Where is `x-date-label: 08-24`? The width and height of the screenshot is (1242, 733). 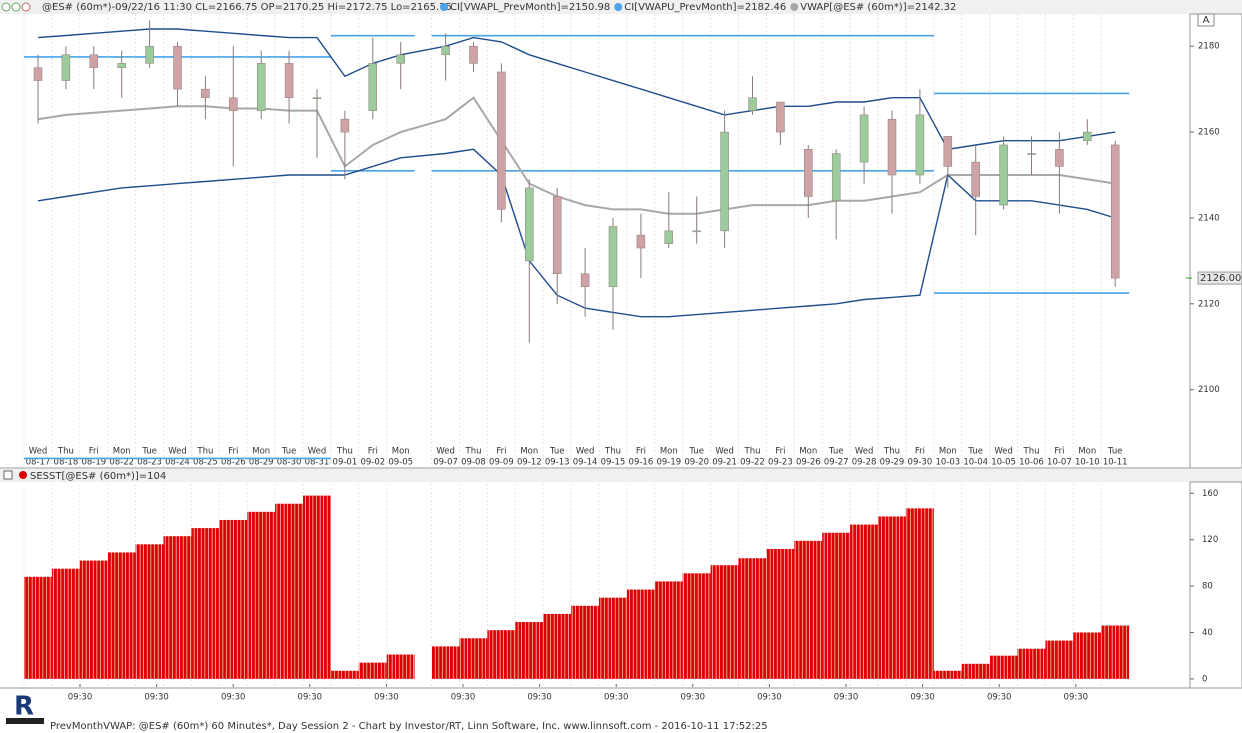 x-date-label: 08-24 is located at coordinates (177, 463).